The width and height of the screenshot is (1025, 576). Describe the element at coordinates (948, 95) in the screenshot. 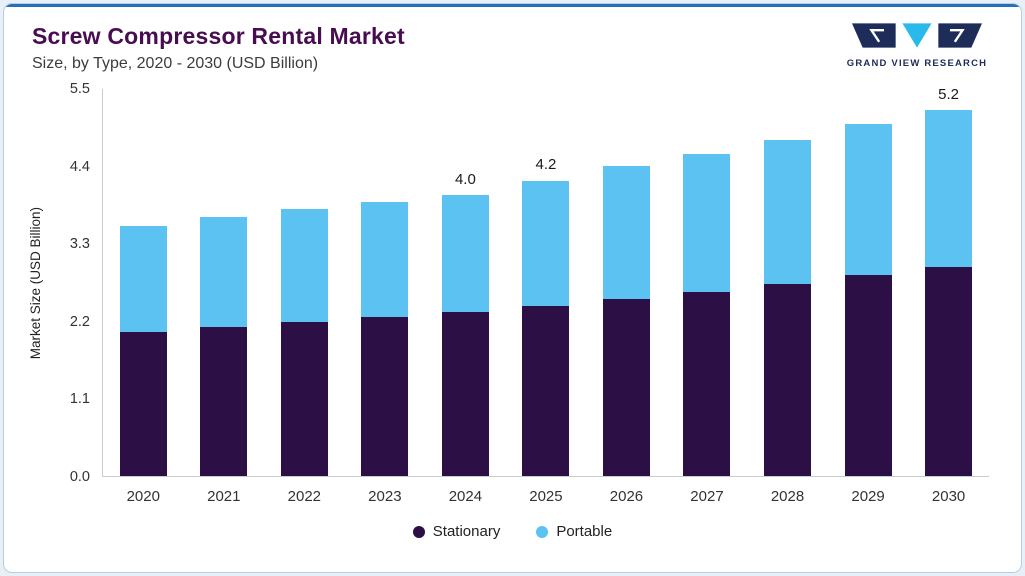

I see `bar-value-label: 5.2` at that location.